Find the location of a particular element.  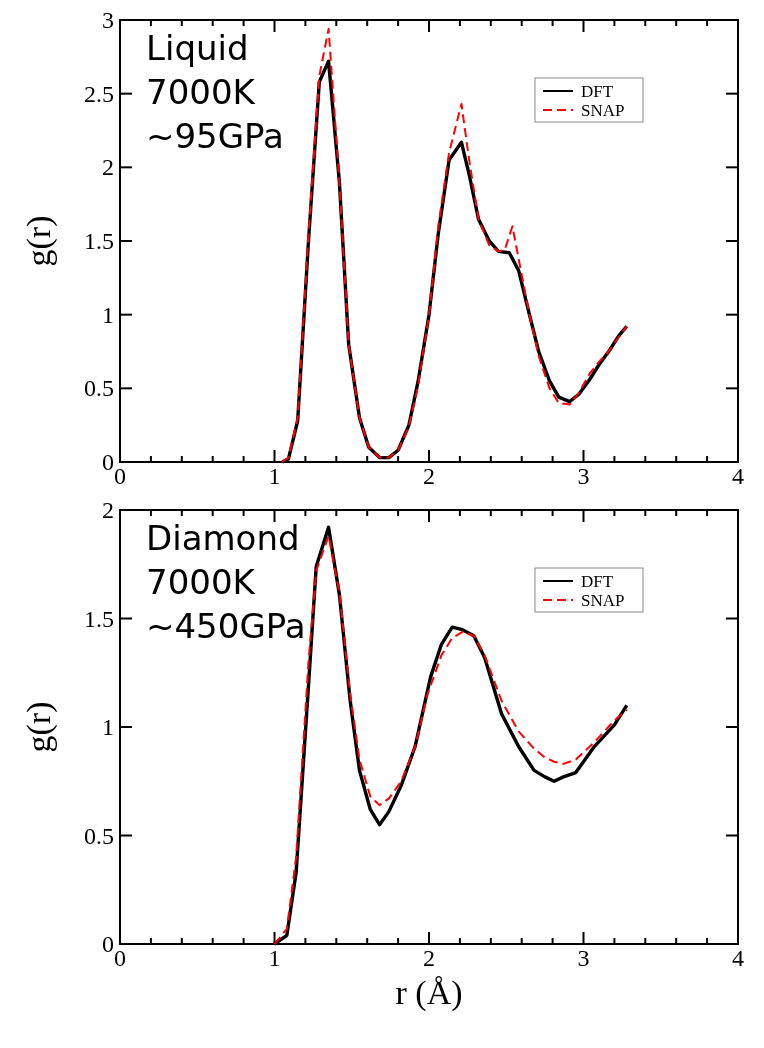

annotation: Diamond 7000K ~450GPa is located at coordinates (226, 582).